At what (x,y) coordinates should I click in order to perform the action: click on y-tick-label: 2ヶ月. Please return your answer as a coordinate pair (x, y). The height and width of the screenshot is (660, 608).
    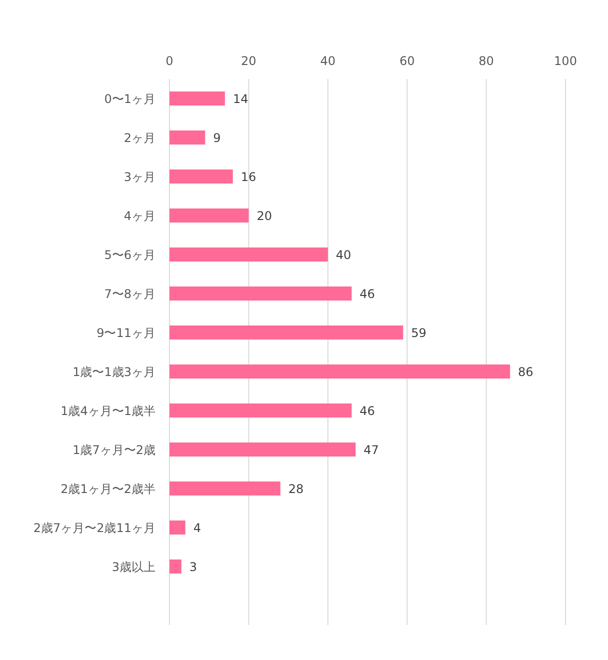
    Looking at the image, I should click on (140, 138).